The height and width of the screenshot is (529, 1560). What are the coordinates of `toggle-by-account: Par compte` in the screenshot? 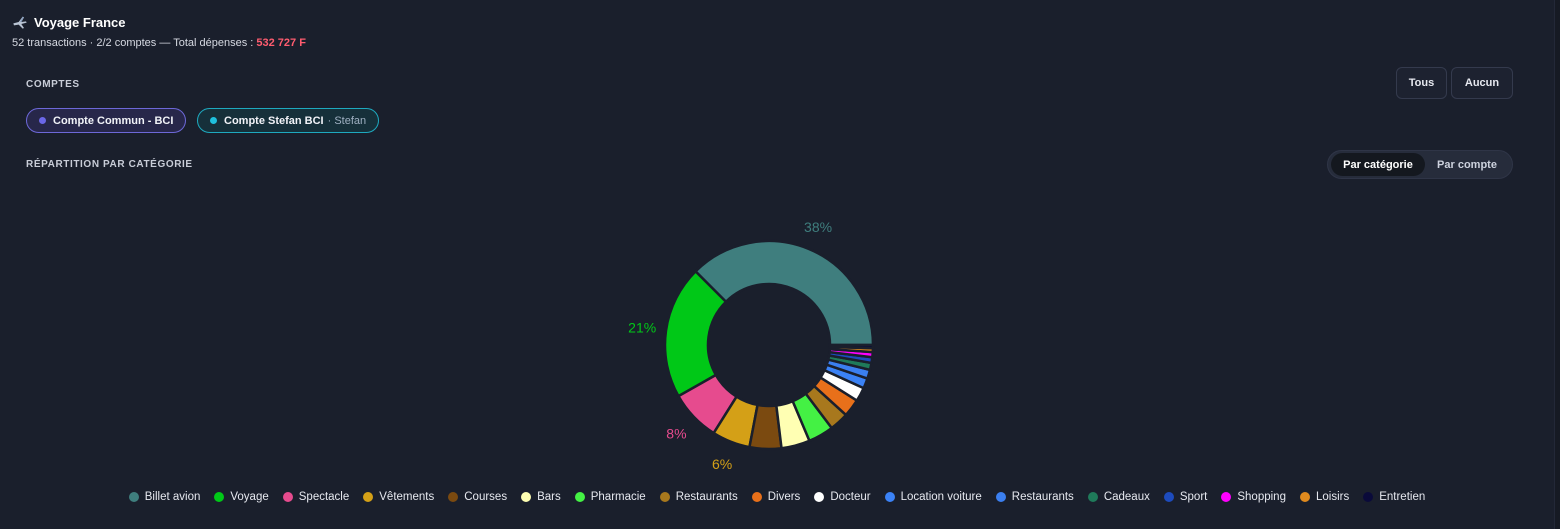 It's located at (1467, 164).